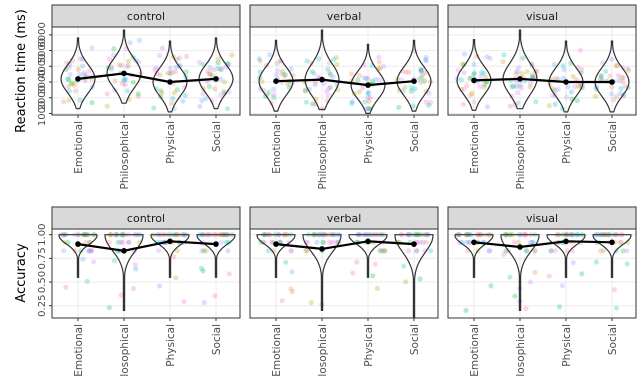 This screenshot has width=642, height=377. What do you see at coordinates (345, 82) in the screenshot?
I see `mean-line` at bounding box center [345, 82].